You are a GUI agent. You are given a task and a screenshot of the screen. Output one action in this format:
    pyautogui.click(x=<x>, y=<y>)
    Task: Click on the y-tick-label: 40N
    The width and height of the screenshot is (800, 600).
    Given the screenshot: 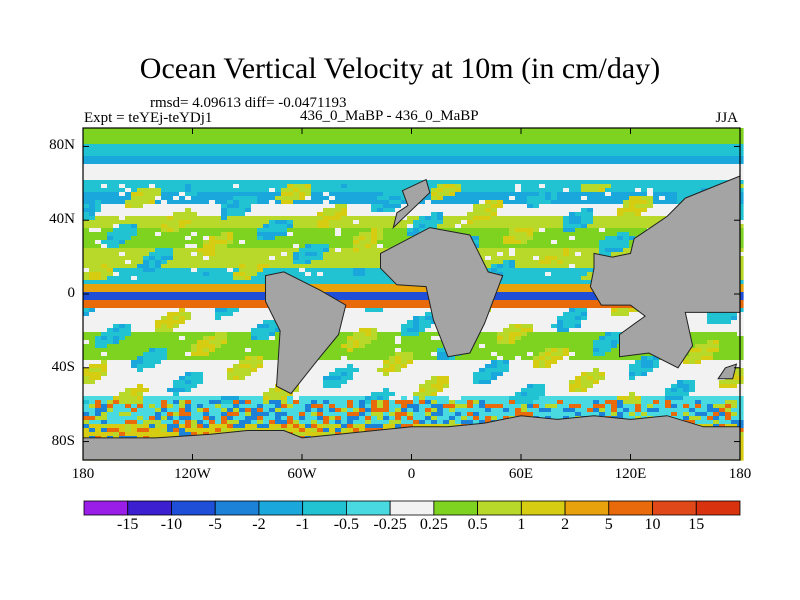 What is the action you would take?
    pyautogui.click(x=62, y=219)
    